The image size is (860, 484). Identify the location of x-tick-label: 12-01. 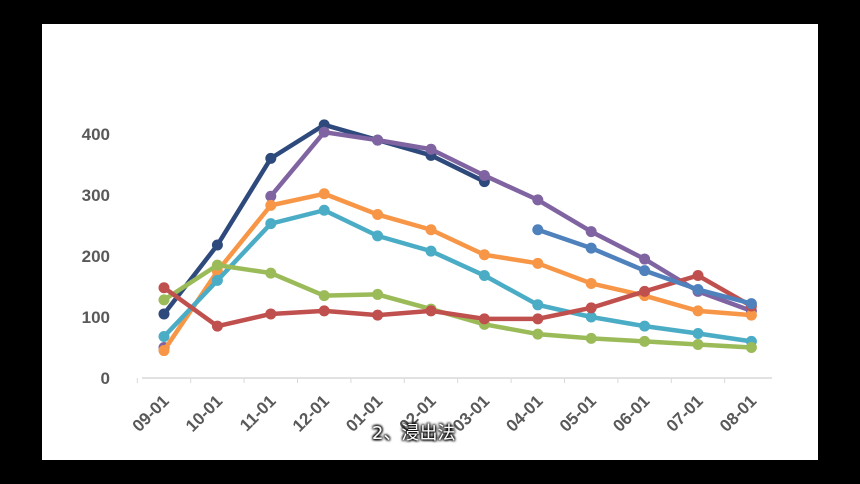
(311, 413).